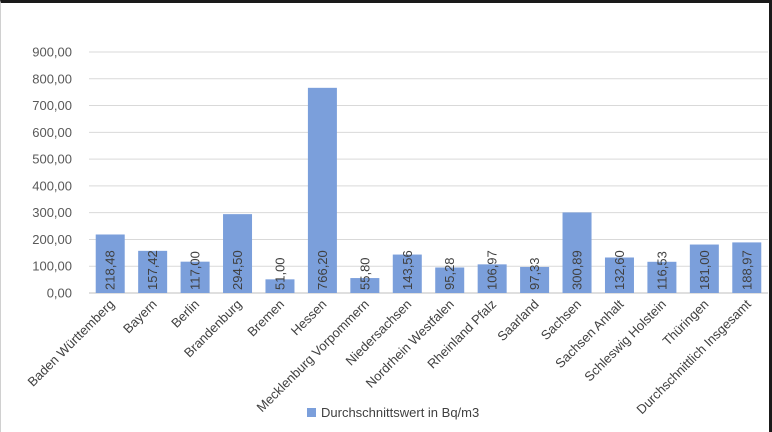 Image resolution: width=772 pixels, height=432 pixels. I want to click on x-category-label: Bremen, so click(265, 318).